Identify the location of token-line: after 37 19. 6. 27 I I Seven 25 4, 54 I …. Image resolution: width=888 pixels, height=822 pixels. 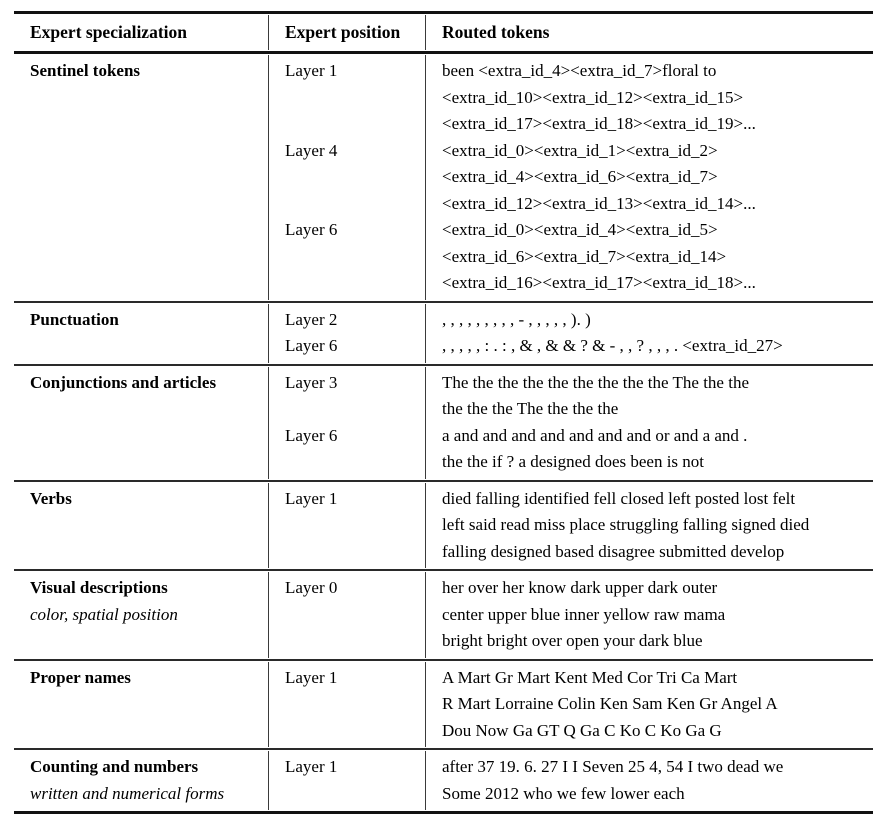
(613, 766).